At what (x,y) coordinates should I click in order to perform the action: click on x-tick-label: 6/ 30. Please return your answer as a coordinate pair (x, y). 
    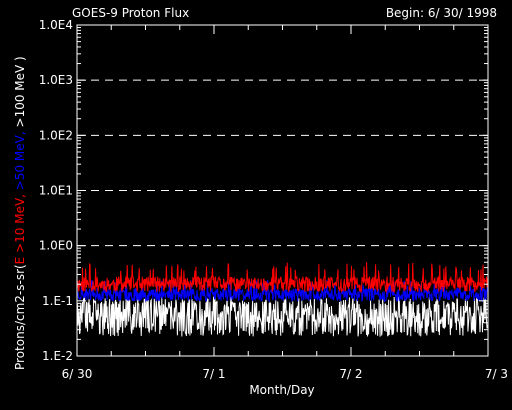
    Looking at the image, I should click on (77, 374).